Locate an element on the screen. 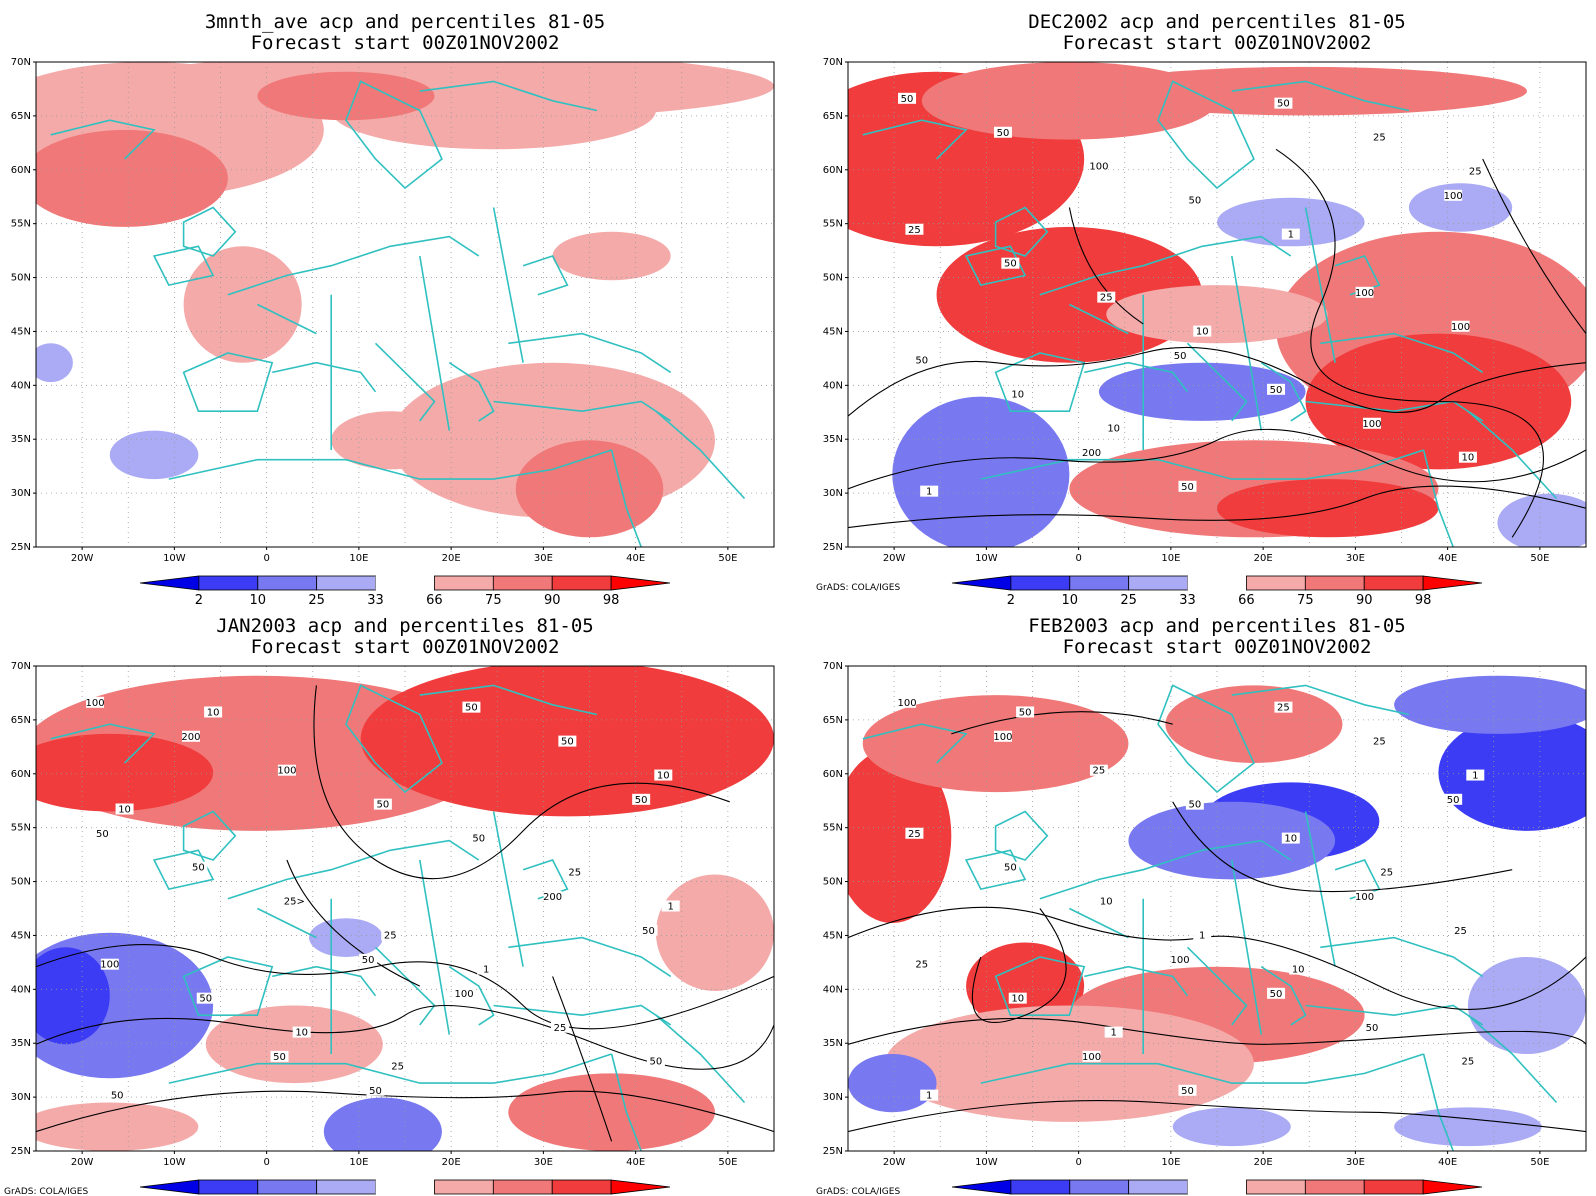  lat-tick-label: 65N is located at coordinates (21, 720).